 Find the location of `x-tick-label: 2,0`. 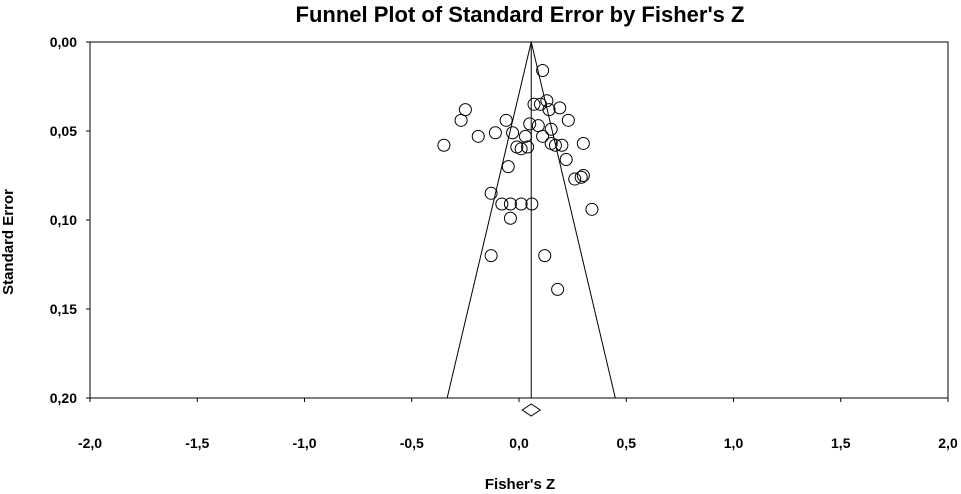

x-tick-label: 2,0 is located at coordinates (948, 443).